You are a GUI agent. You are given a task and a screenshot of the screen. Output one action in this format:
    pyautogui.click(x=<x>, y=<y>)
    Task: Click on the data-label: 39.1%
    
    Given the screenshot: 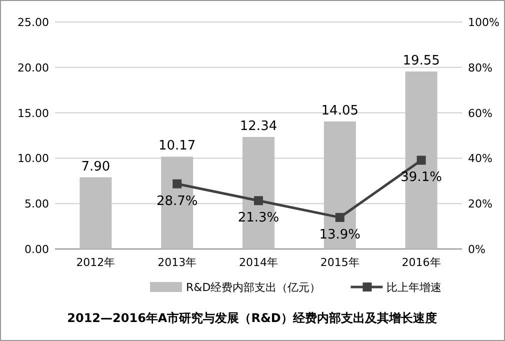 What is the action you would take?
    pyautogui.click(x=421, y=178)
    